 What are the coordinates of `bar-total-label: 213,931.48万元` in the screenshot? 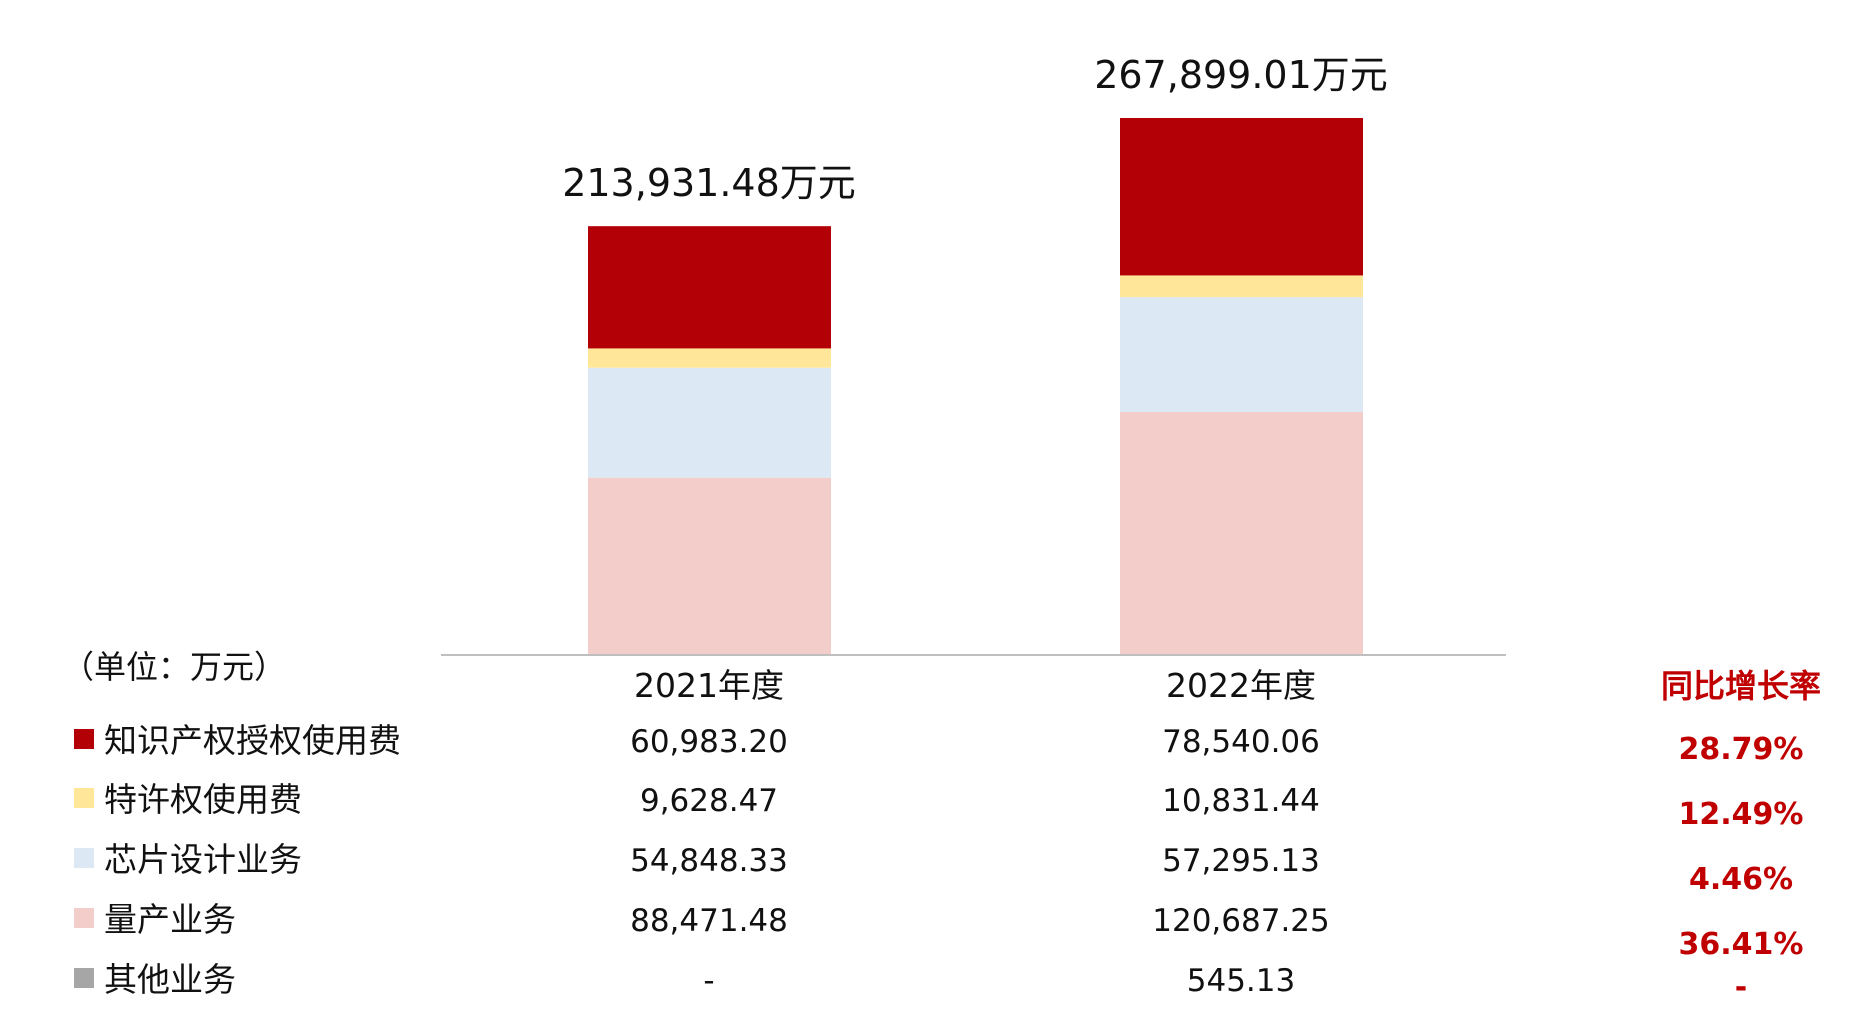 It's located at (709, 183).